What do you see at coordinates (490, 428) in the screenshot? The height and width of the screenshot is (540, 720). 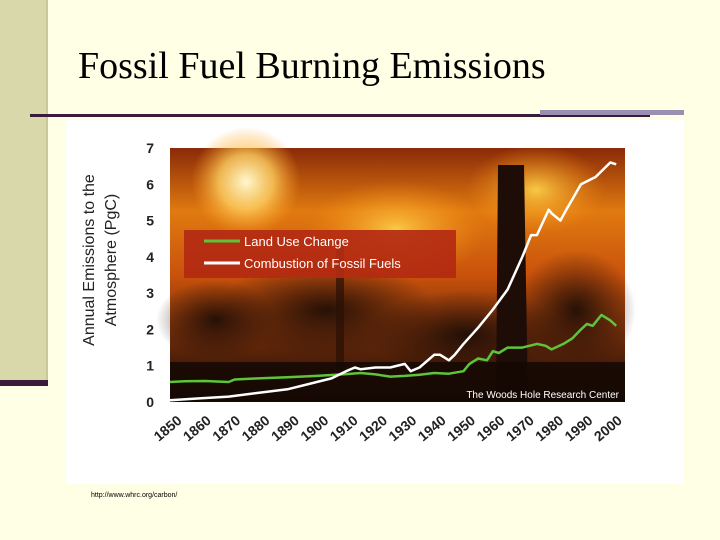 I see `x-tick-label: 1960` at bounding box center [490, 428].